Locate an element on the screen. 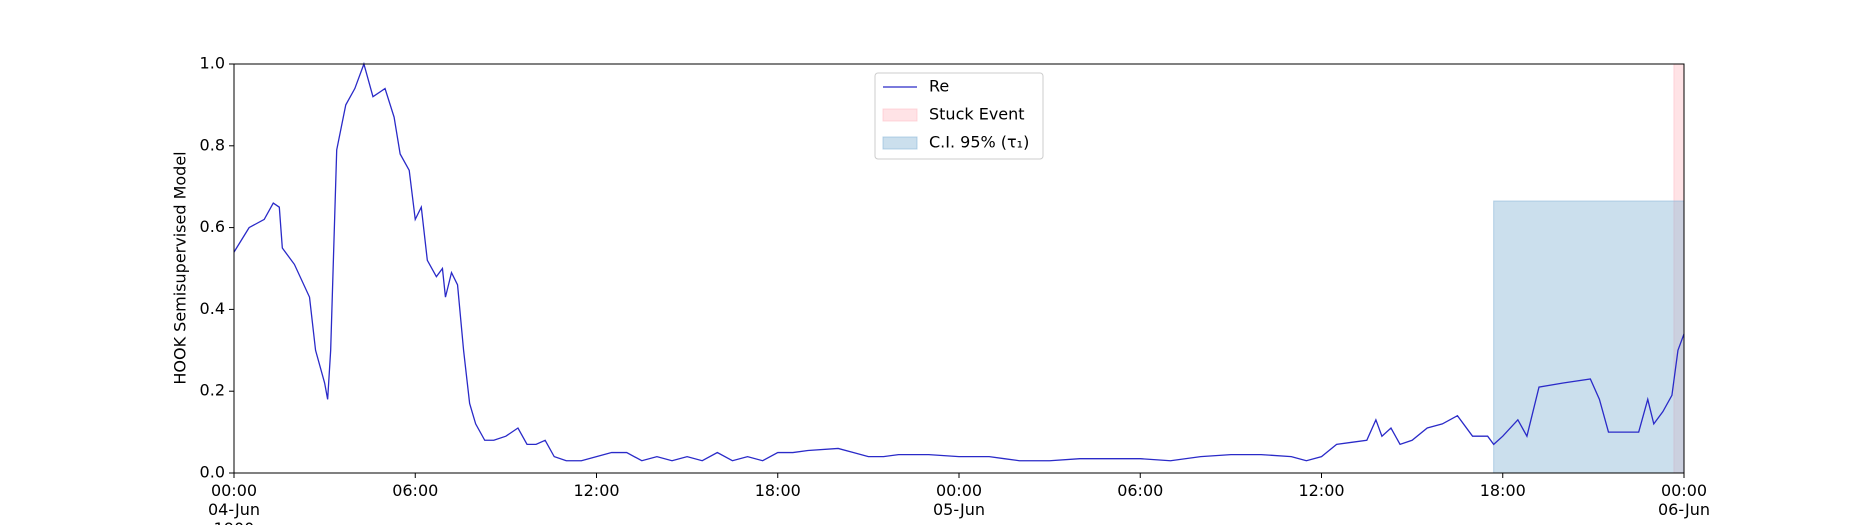 The height and width of the screenshot is (525, 1850). span is located at coordinates (1589, 337).